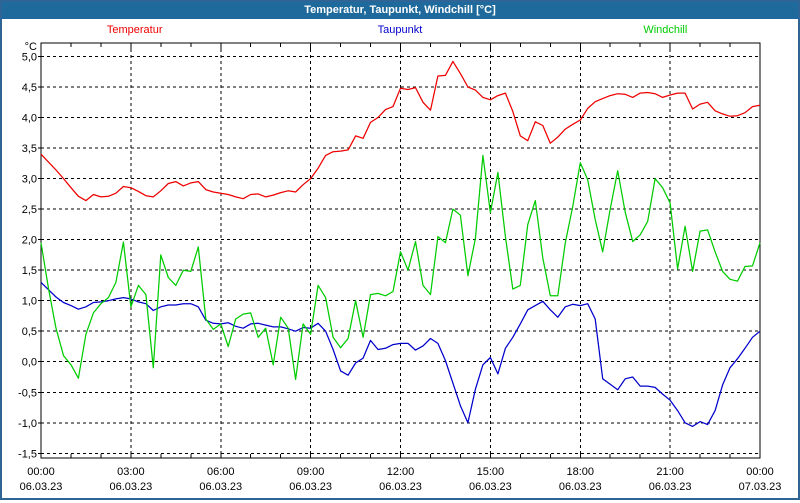 Image resolution: width=800 pixels, height=503 pixels. What do you see at coordinates (760, 487) in the screenshot?
I see `x-tick-date-label: 07.03.23` at bounding box center [760, 487].